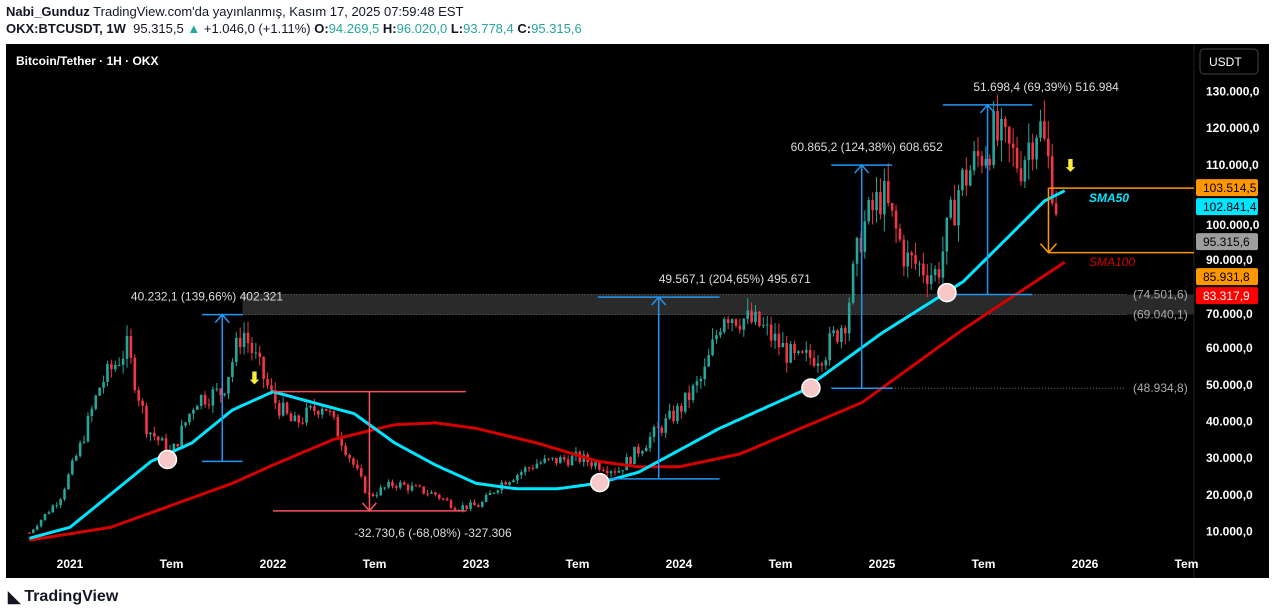 The image size is (1275, 615). What do you see at coordinates (1229, 348) in the screenshot?
I see `price-tick: 60.000,0` at bounding box center [1229, 348].